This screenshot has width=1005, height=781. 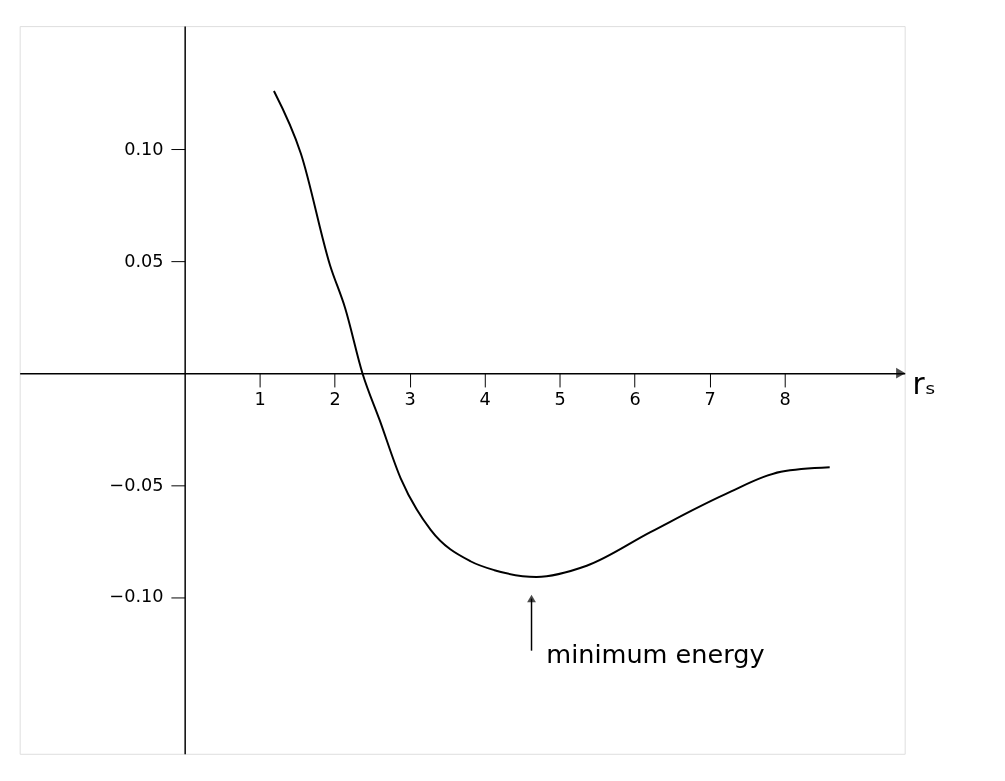 I want to click on y-tick-label: 0.05, so click(x=144, y=260).